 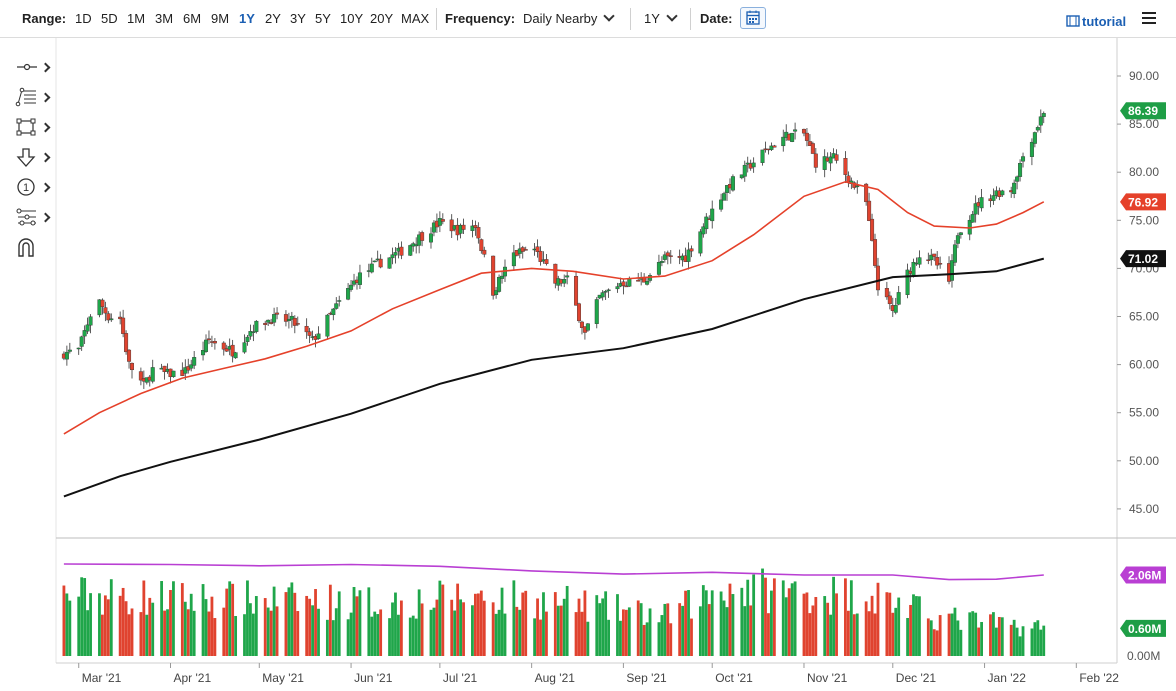 What do you see at coordinates (661, 18) in the screenshot?
I see `period-select: 1Y` at bounding box center [661, 18].